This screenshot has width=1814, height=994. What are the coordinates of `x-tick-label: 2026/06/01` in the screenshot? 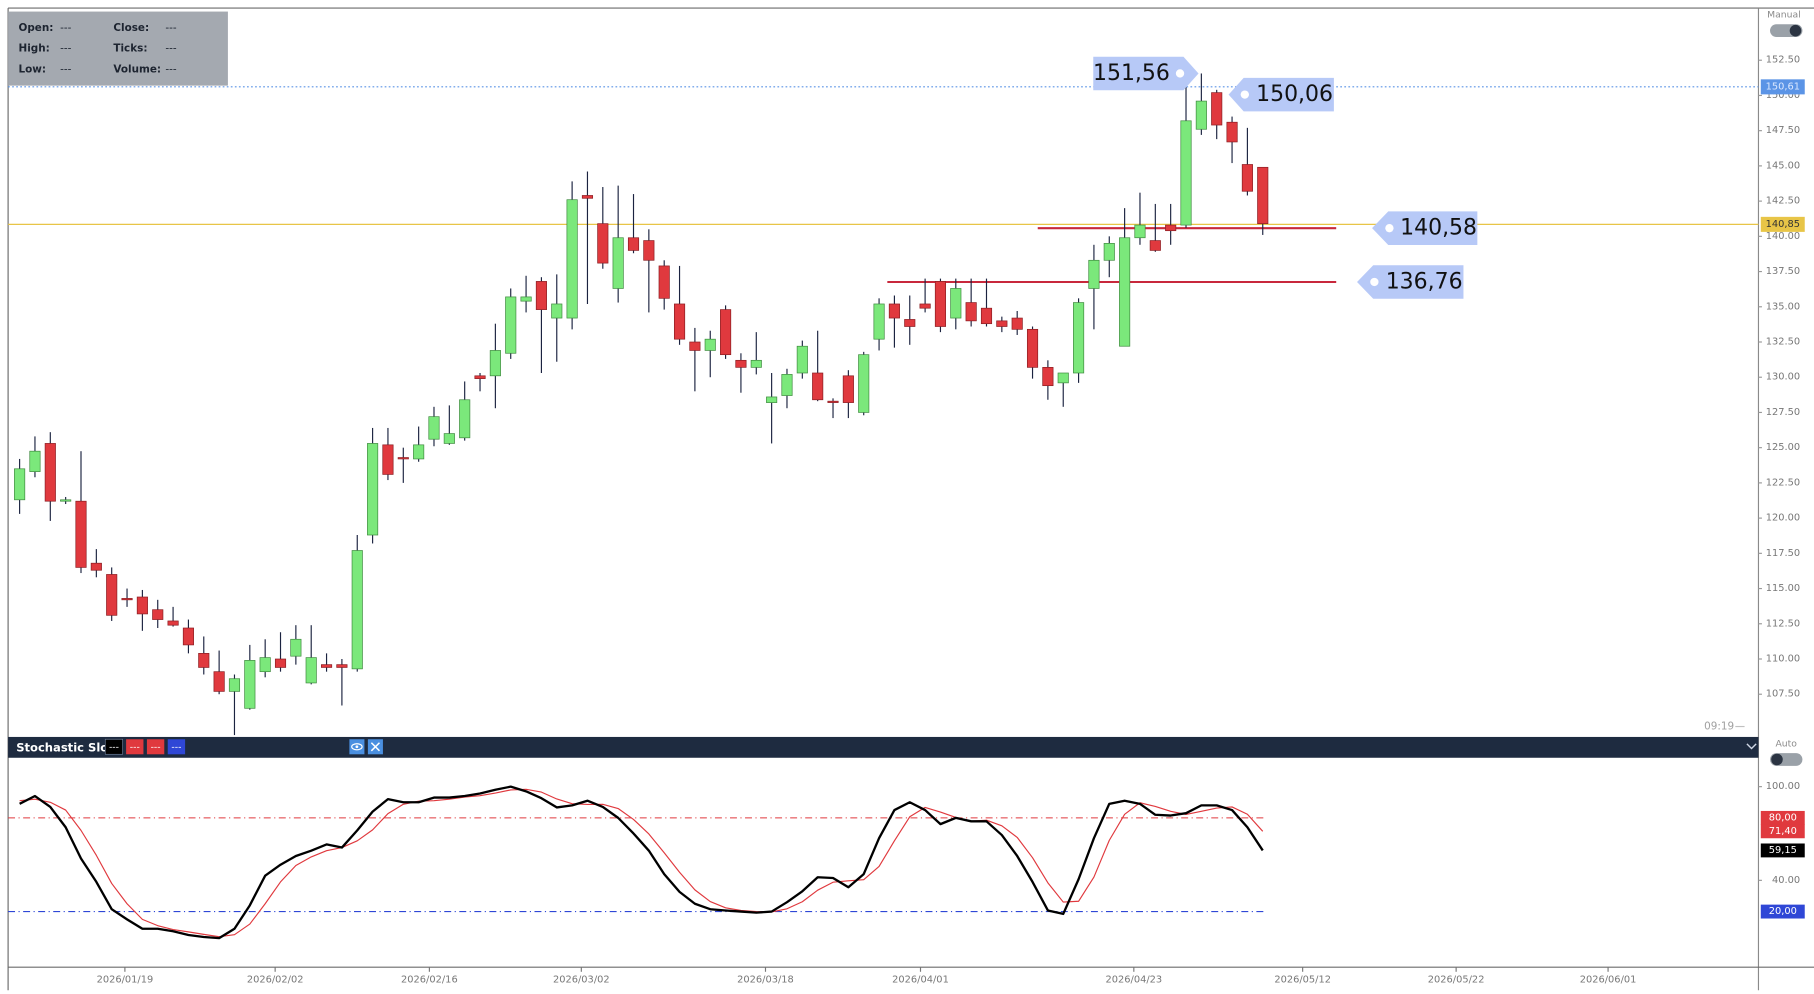 It's located at (1608, 979).